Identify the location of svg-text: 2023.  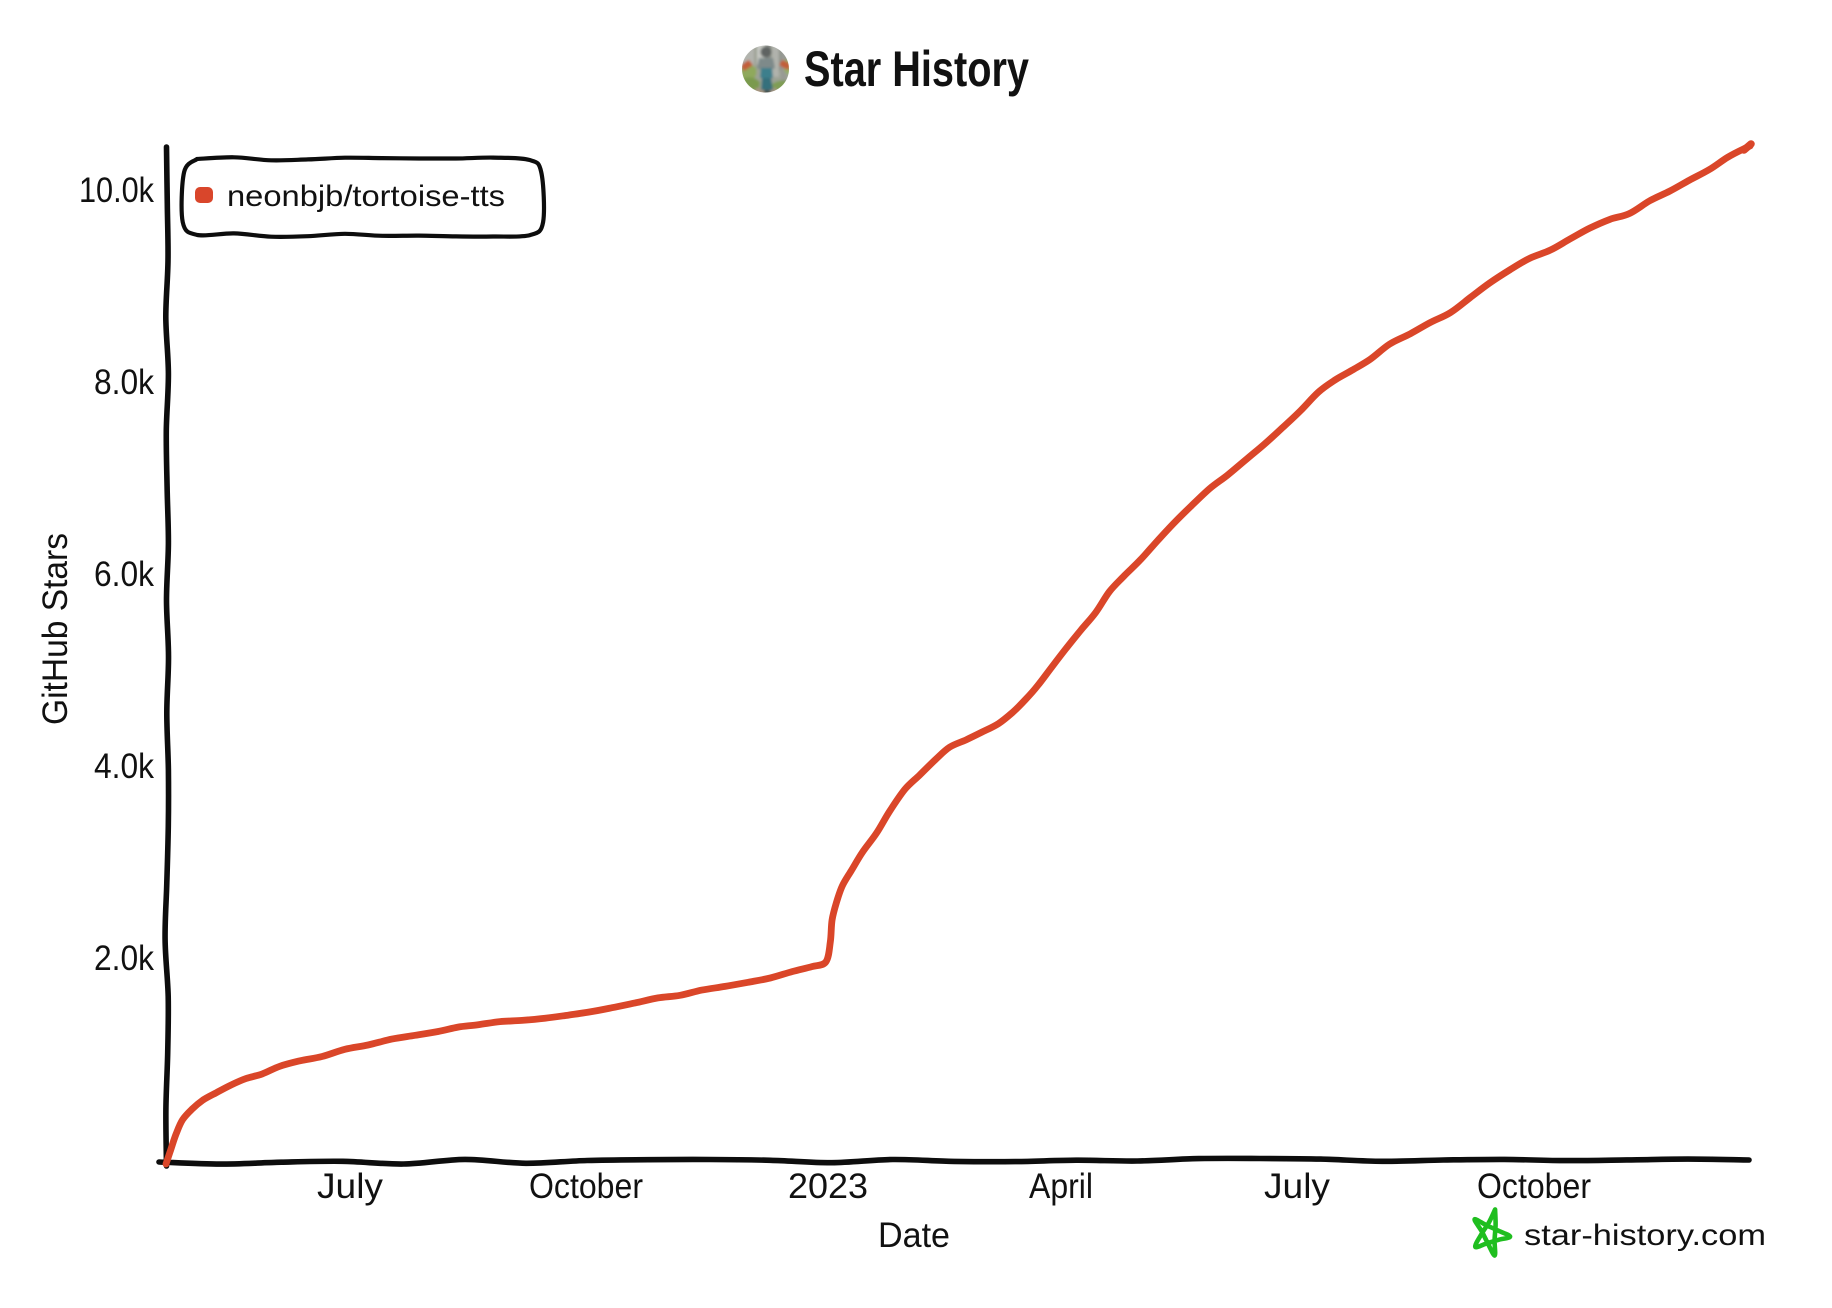
(828, 1186).